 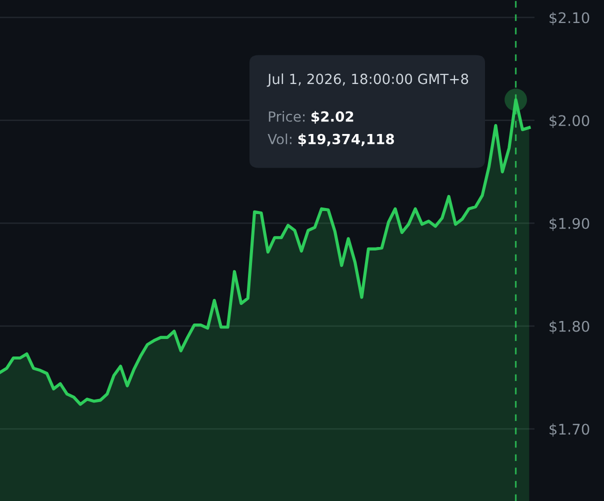 I want to click on annotation: Price: $2.02, so click(x=311, y=117).